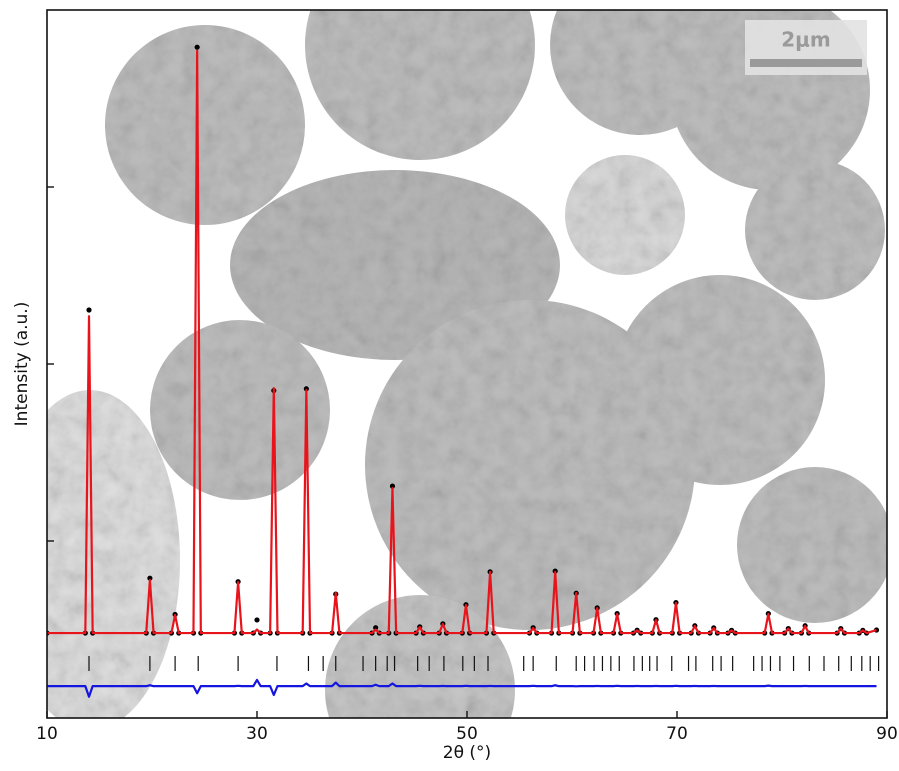 The image size is (899, 771). What do you see at coordinates (805, 40) in the screenshot?
I see `scale-bar-label: 2μm` at bounding box center [805, 40].